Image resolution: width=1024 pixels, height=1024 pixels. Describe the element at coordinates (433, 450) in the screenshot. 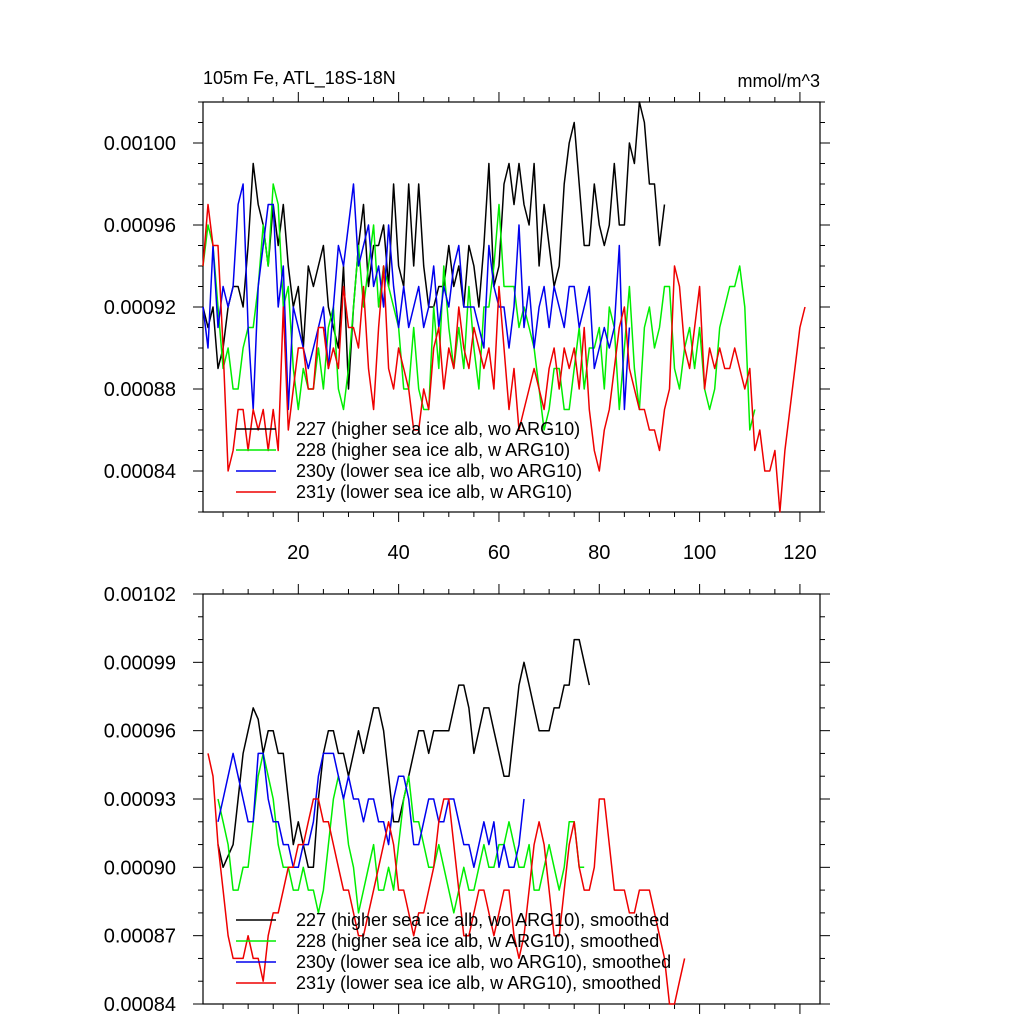

I see `legend-label: 228 (higher sea ice alb, w ARG10)` at that location.